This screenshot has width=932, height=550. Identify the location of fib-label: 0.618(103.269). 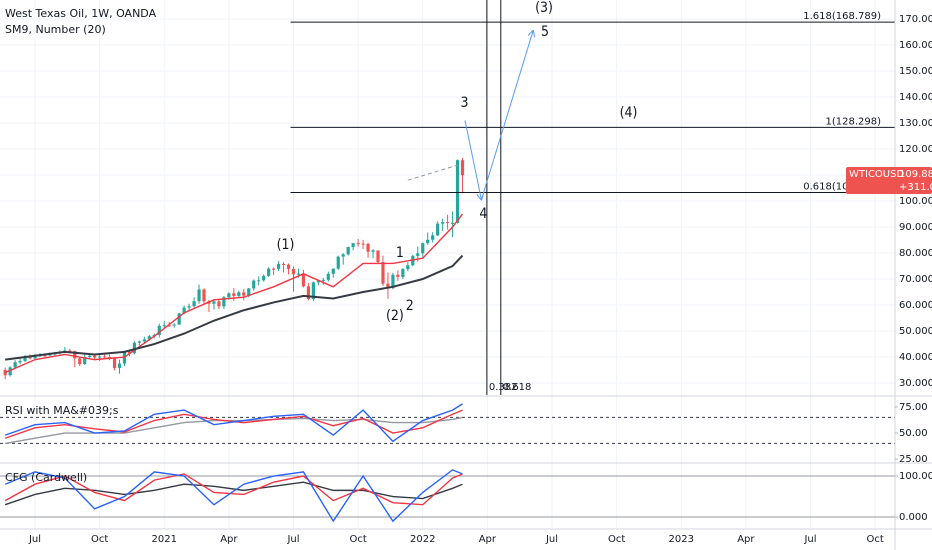
(842, 187).